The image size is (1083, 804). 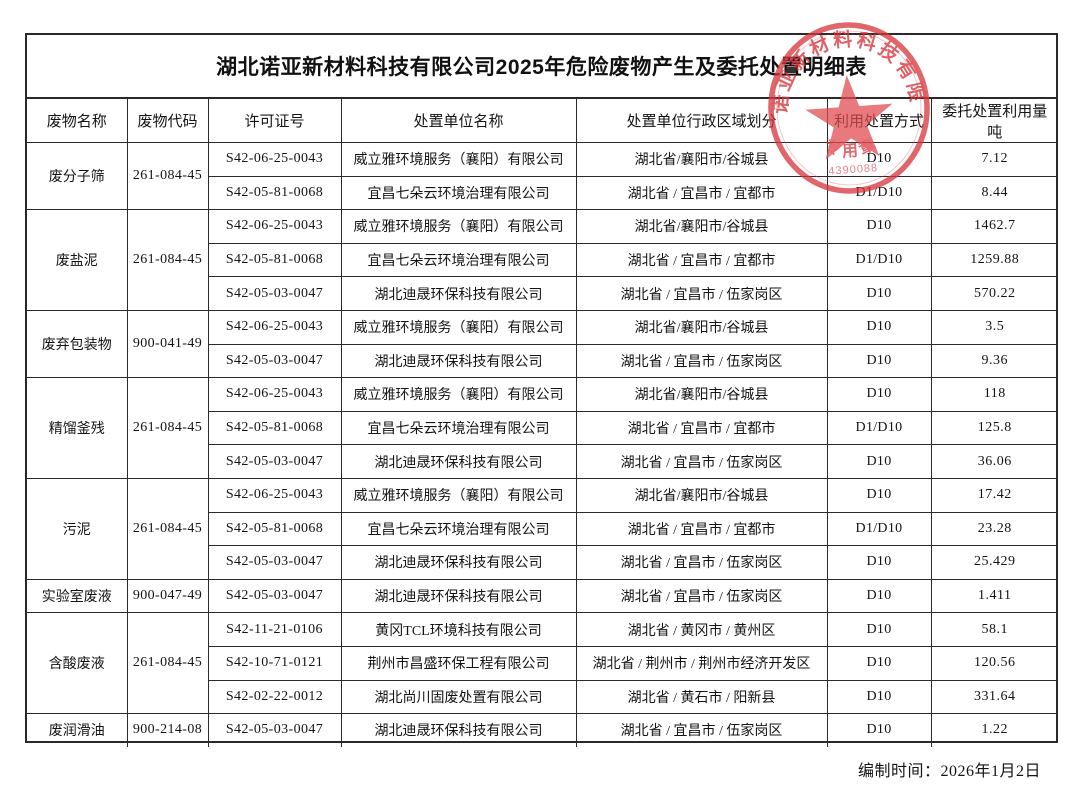 I want to click on cell-waste-name: 含酸废液, so click(x=77, y=663).